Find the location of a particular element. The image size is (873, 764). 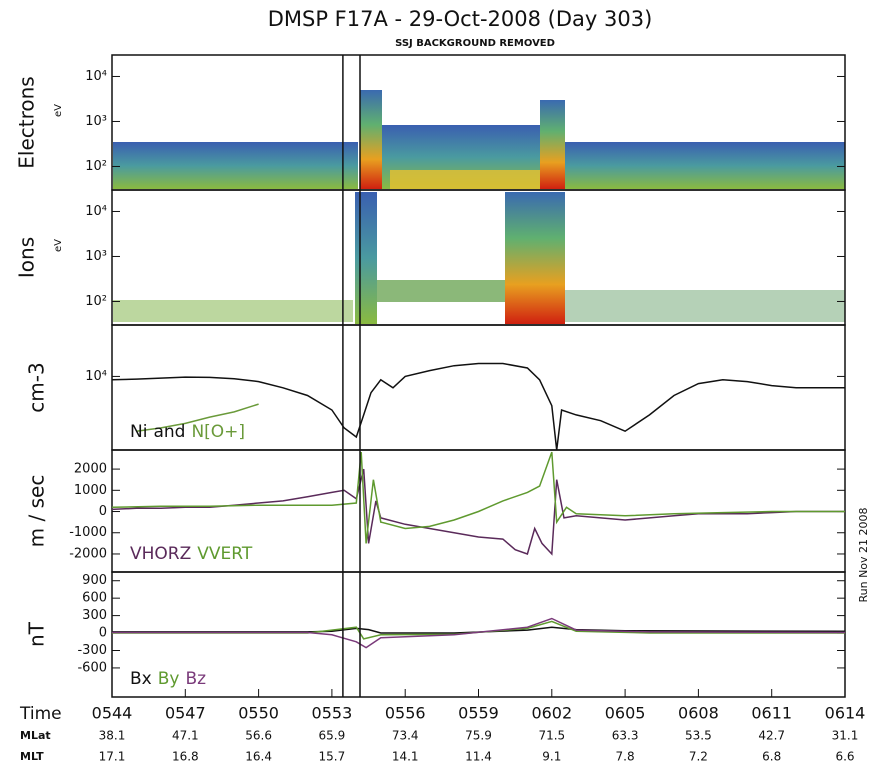

legend-entry: Bx is located at coordinates (141, 679).